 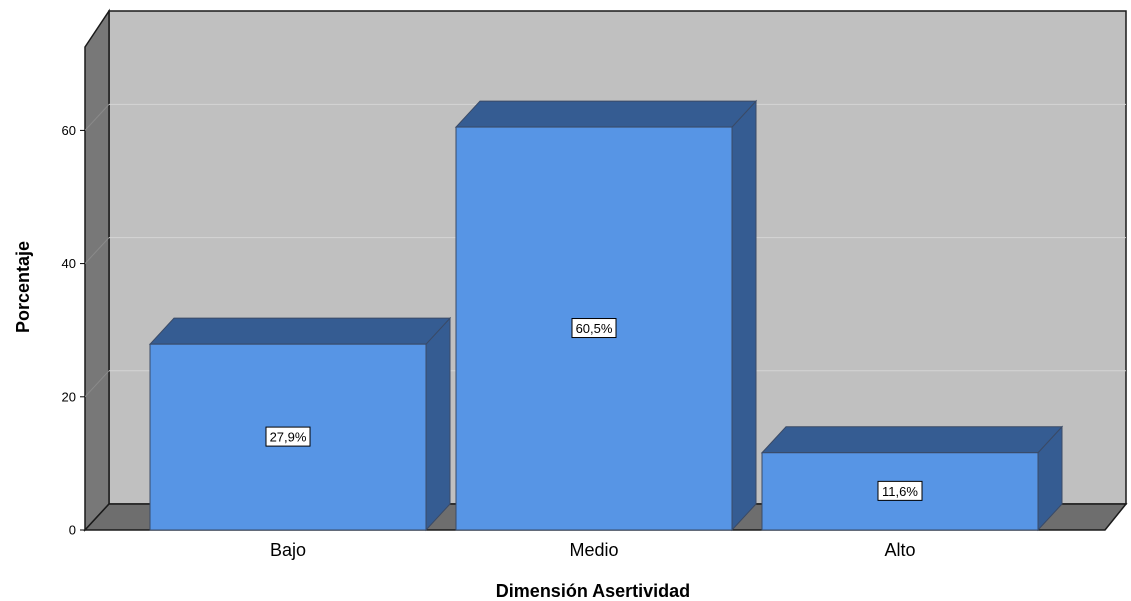 I want to click on x-tick-label: Medio, so click(x=593, y=550).